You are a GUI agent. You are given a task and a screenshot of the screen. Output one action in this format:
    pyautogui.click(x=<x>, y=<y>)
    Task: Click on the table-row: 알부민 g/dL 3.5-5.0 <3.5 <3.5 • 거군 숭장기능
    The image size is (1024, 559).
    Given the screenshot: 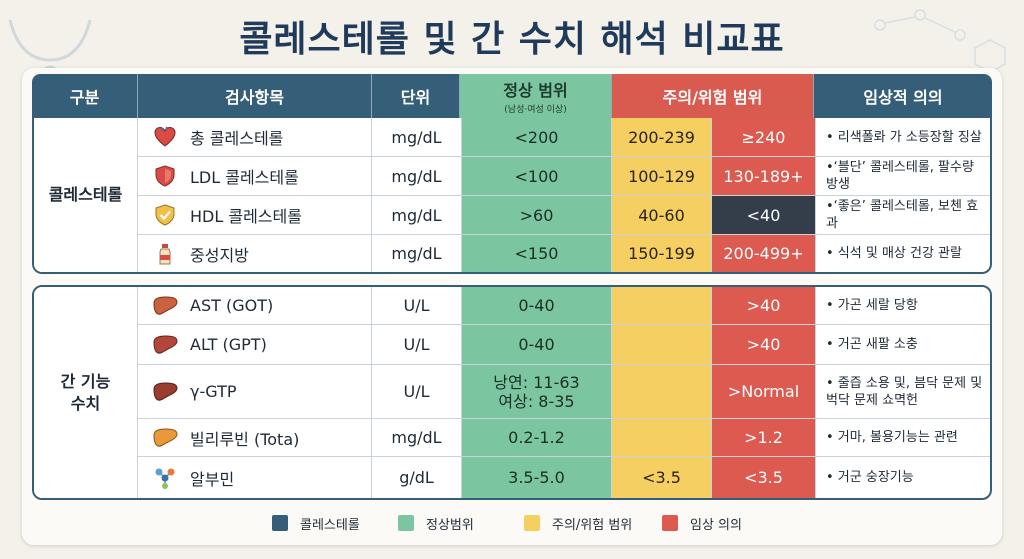 What is the action you would take?
    pyautogui.click(x=564, y=477)
    